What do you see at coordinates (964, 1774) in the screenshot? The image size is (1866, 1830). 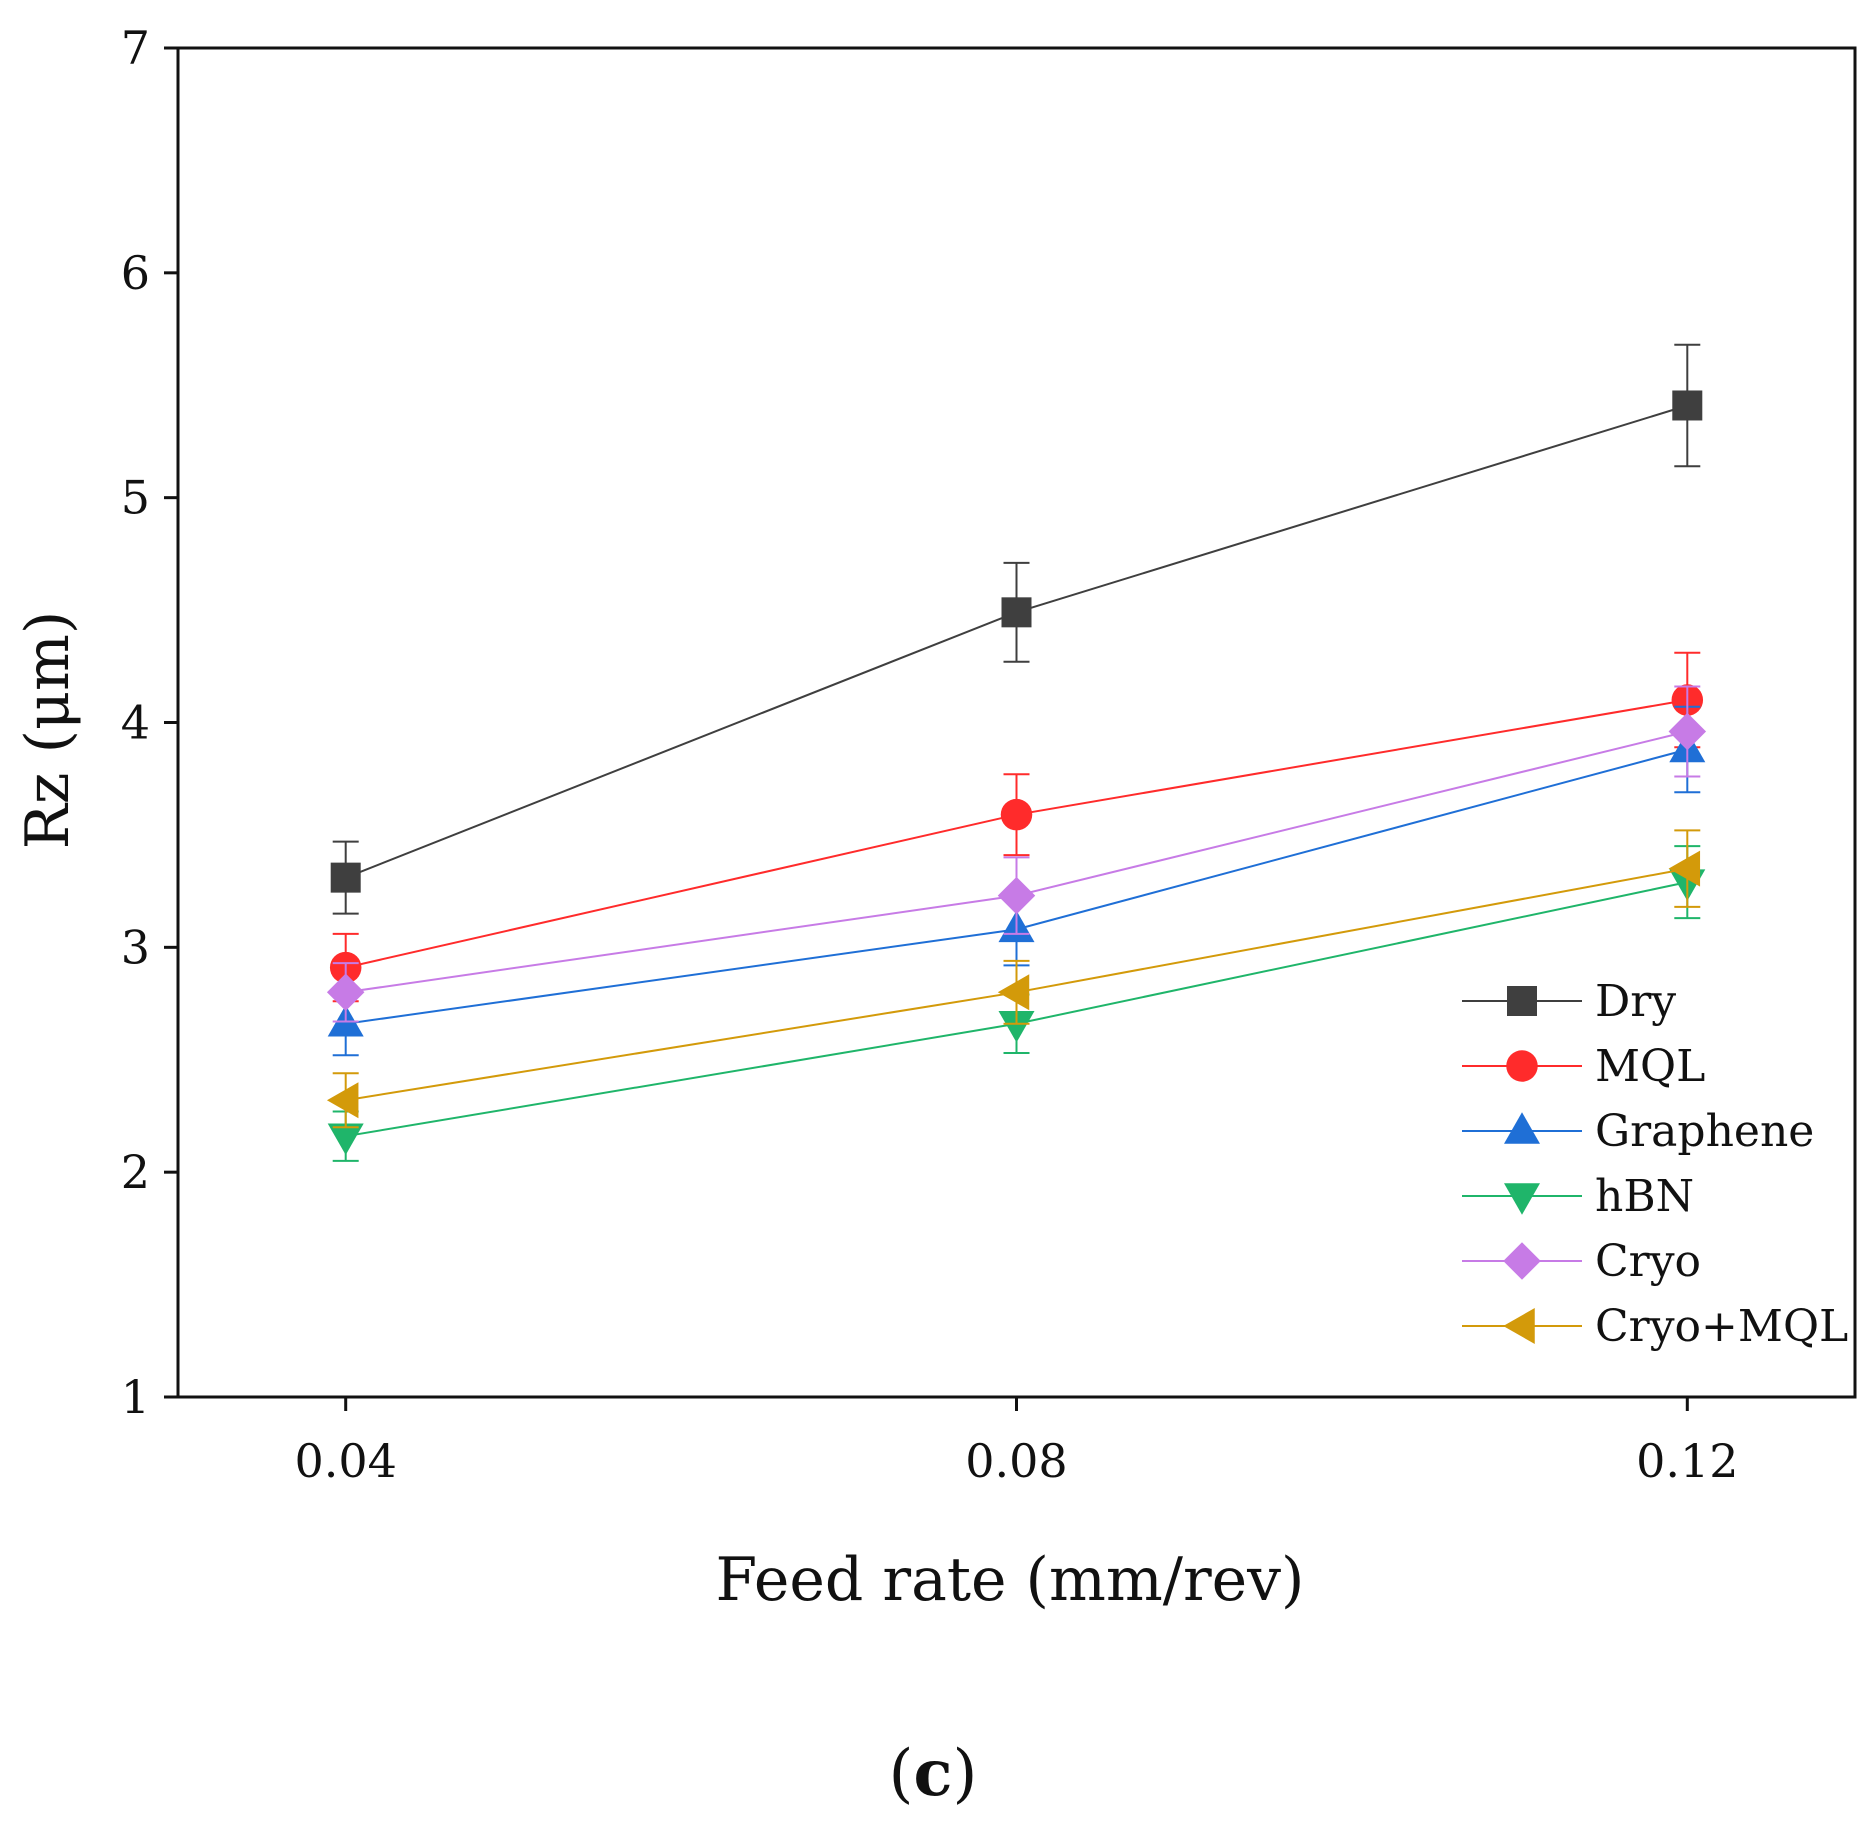 I see `panel-label-close: )` at bounding box center [964, 1774].